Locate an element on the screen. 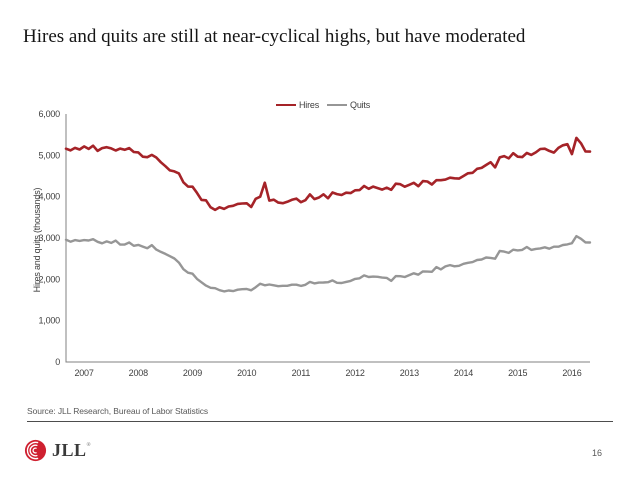  jll-logo: JLL® is located at coordinates (57, 450).